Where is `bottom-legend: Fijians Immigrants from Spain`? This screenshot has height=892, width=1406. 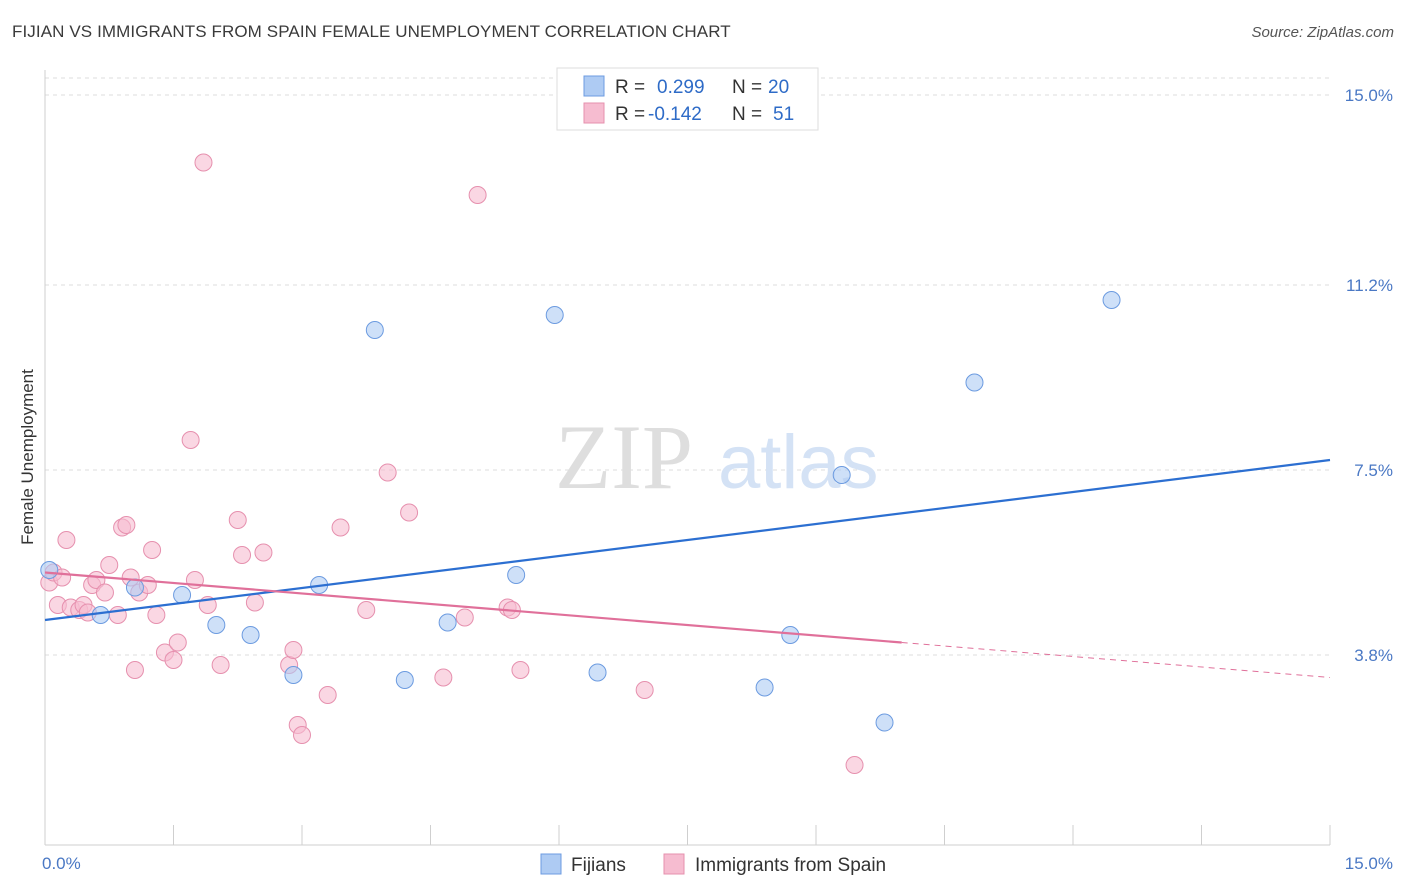 bottom-legend: Fijians Immigrants from Spain is located at coordinates (713, 864).